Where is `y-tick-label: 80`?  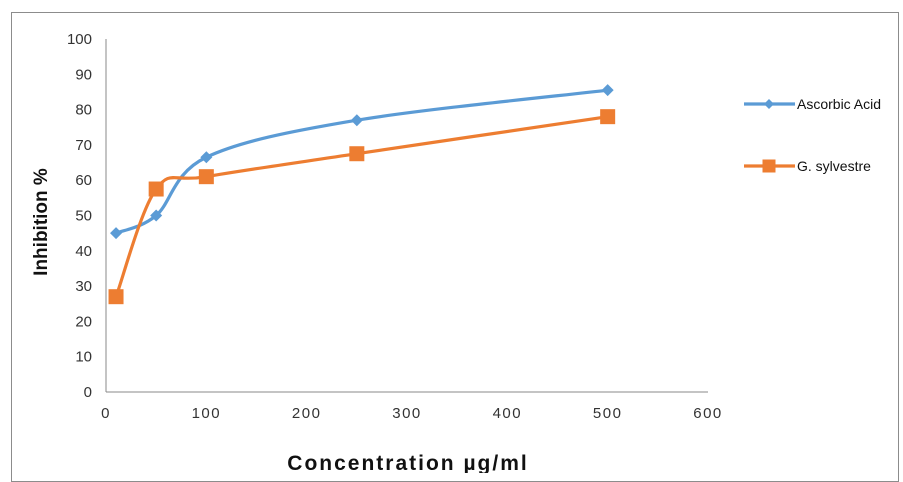
y-tick-label: 80 is located at coordinates (83, 110).